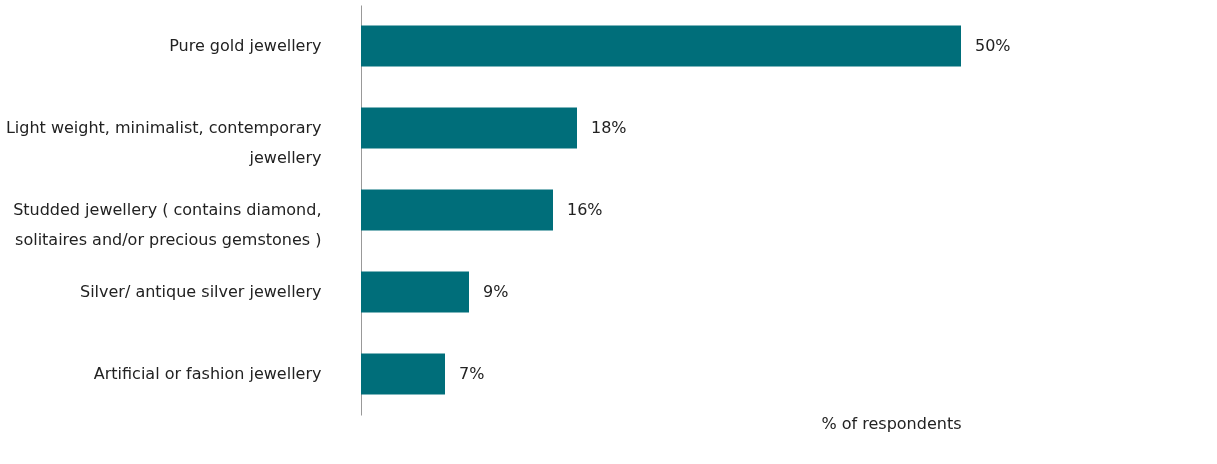 The image size is (1217, 464). I want to click on y-tick-label: Pure gold jewellery, so click(245, 45).